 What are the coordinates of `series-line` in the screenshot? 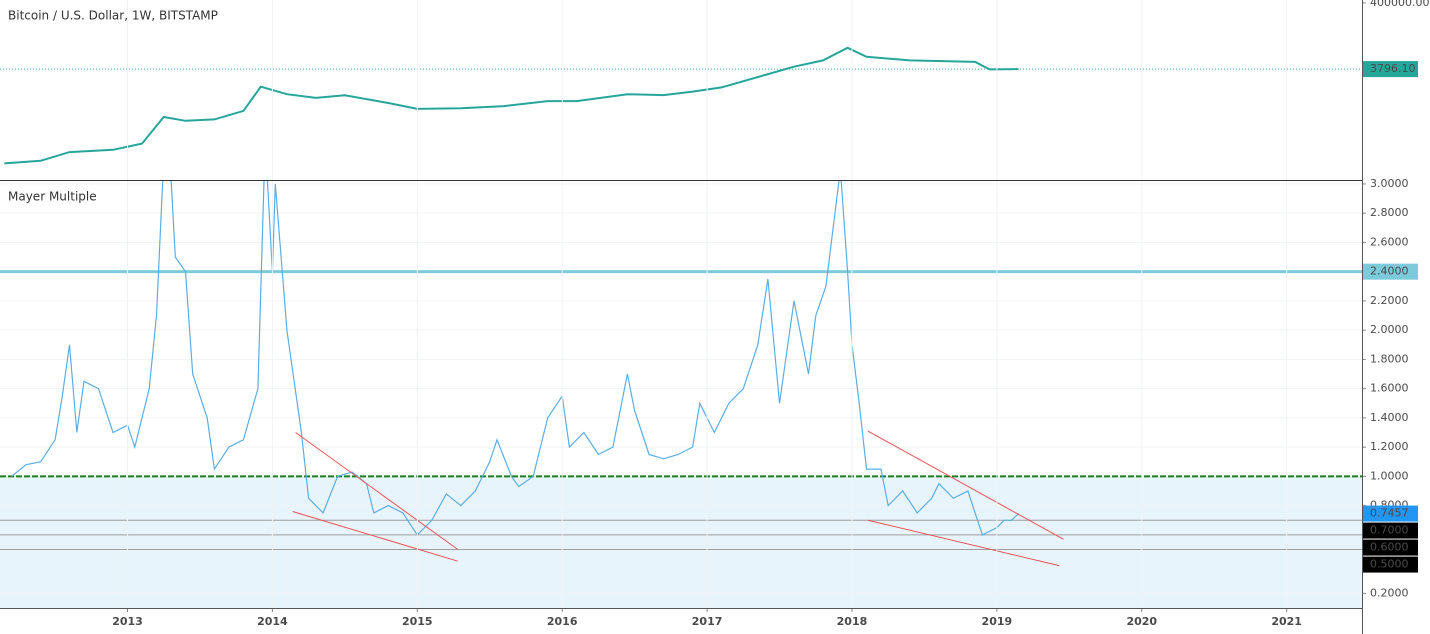 It's located at (511, 105).